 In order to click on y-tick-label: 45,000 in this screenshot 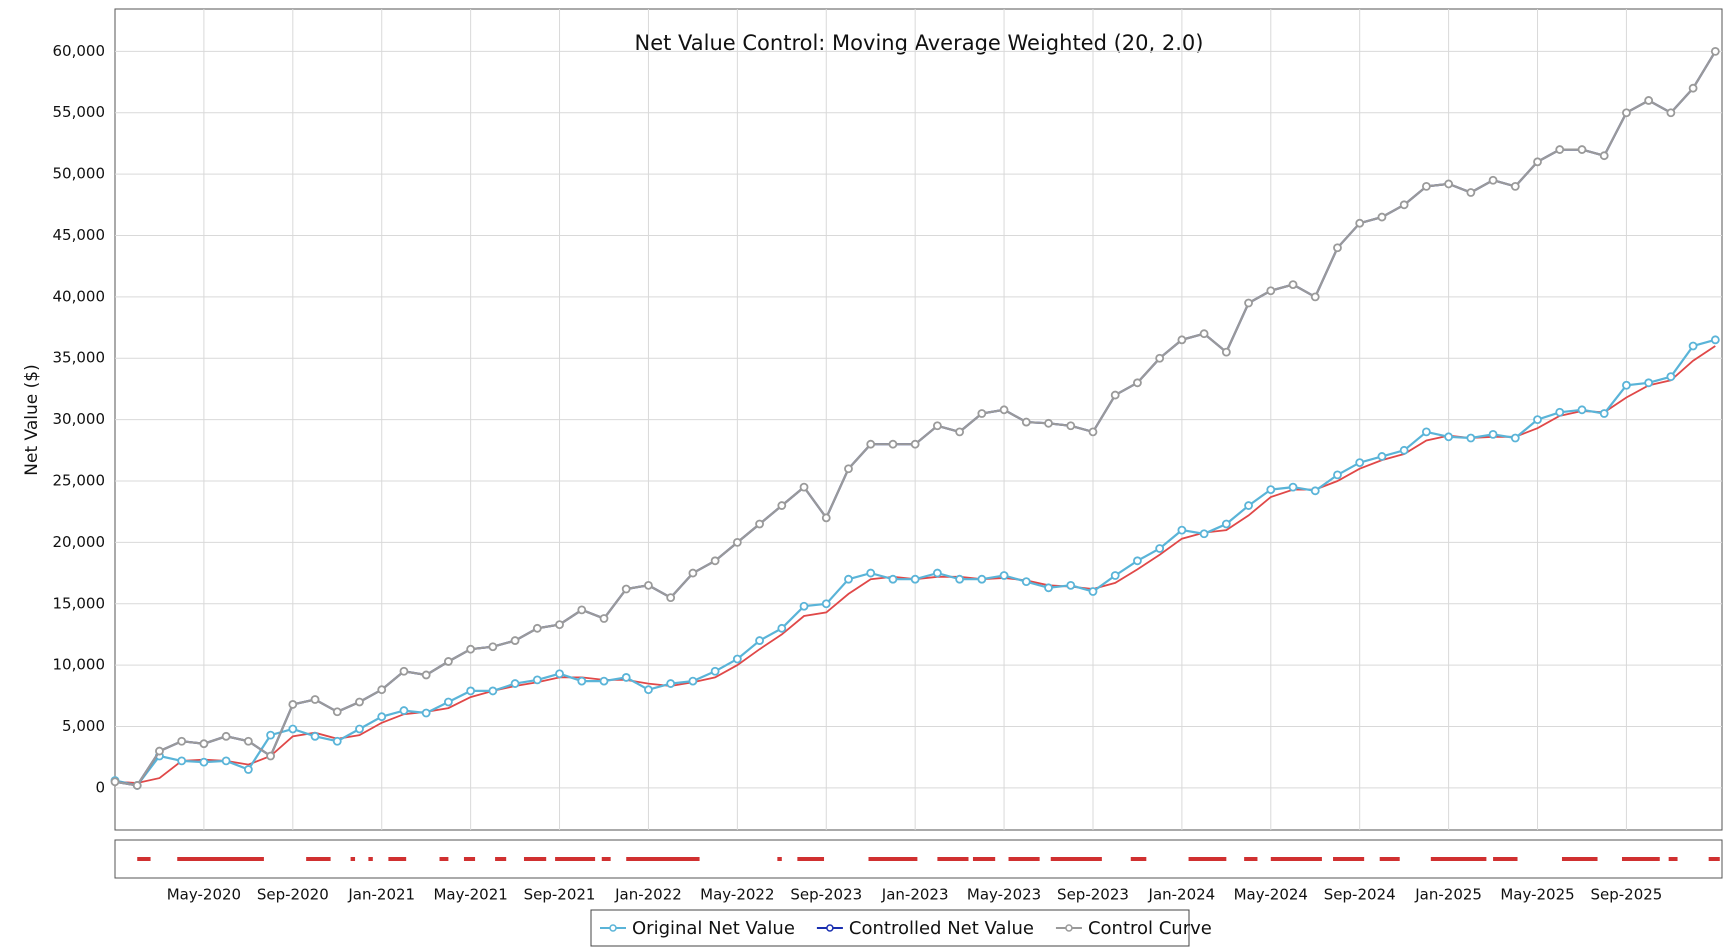, I will do `click(79, 235)`.